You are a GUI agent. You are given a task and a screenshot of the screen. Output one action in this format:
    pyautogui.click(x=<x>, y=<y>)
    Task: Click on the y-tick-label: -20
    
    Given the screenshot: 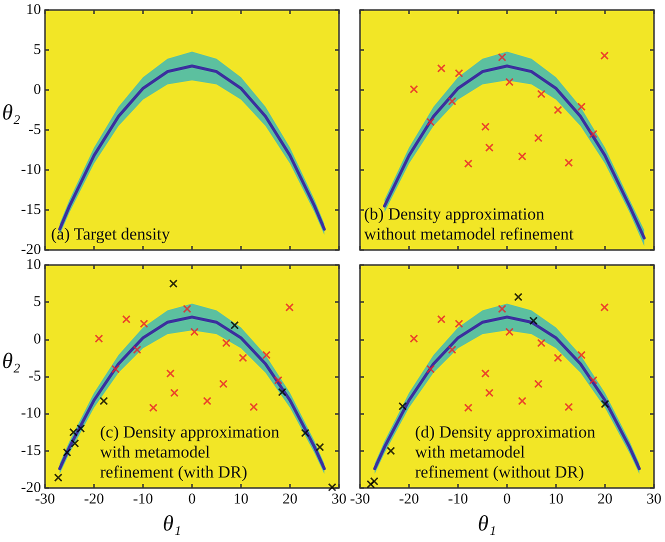 What is the action you would take?
    pyautogui.click(x=31, y=250)
    